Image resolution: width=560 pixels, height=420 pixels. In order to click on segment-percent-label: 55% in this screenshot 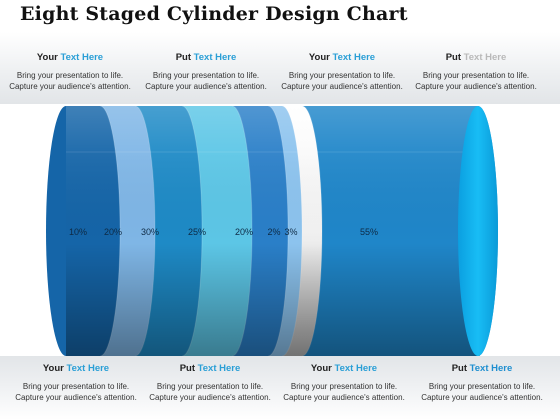, I will do `click(369, 232)`.